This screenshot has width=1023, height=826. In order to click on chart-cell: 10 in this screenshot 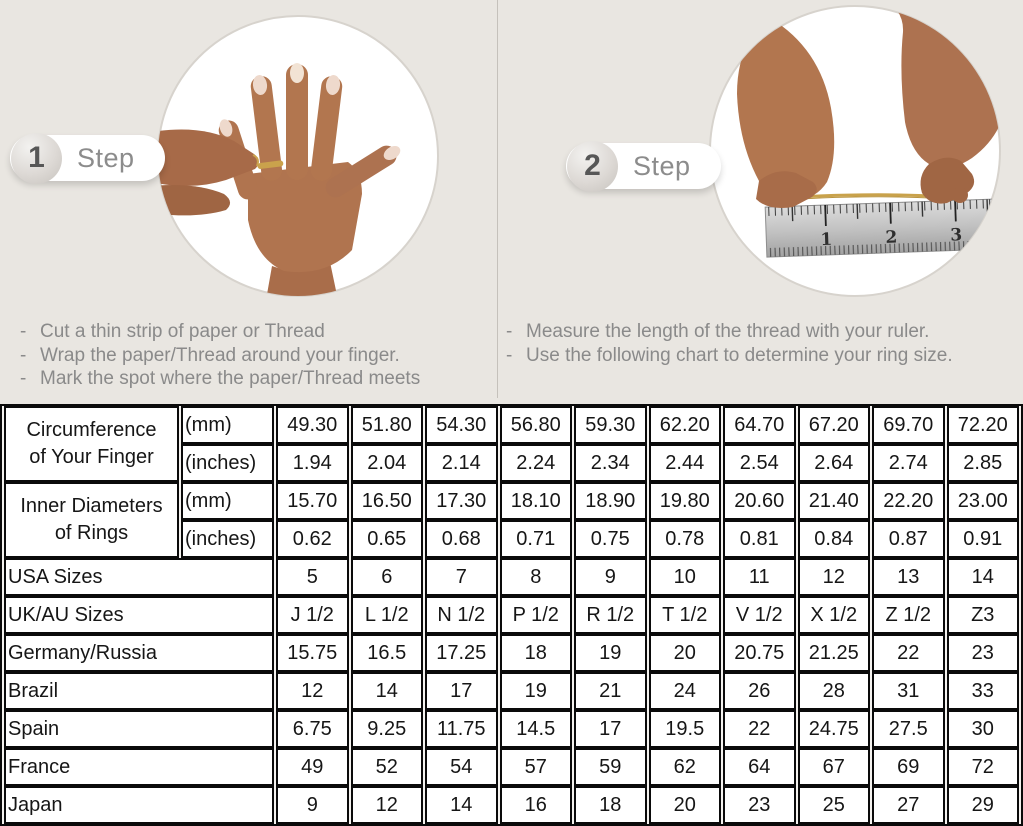, I will do `click(684, 577)`.